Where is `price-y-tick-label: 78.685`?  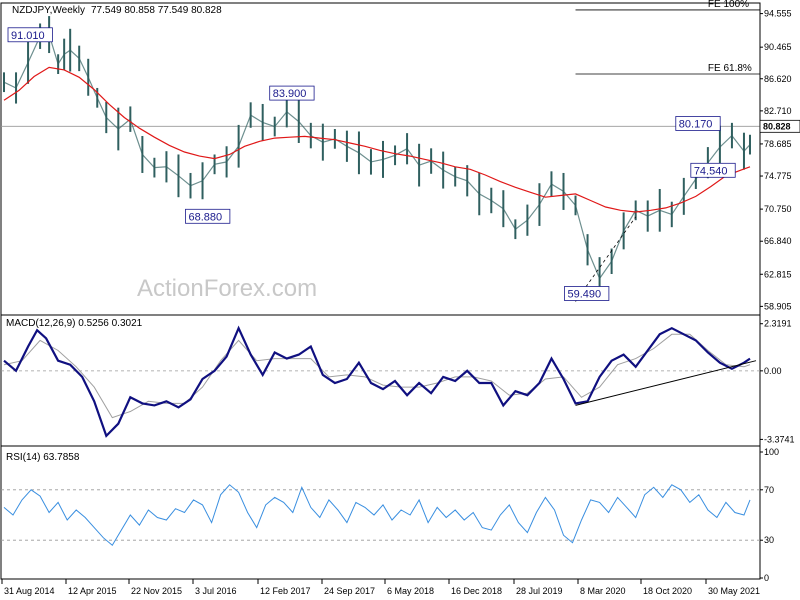 price-y-tick-label: 78.685 is located at coordinates (778, 144).